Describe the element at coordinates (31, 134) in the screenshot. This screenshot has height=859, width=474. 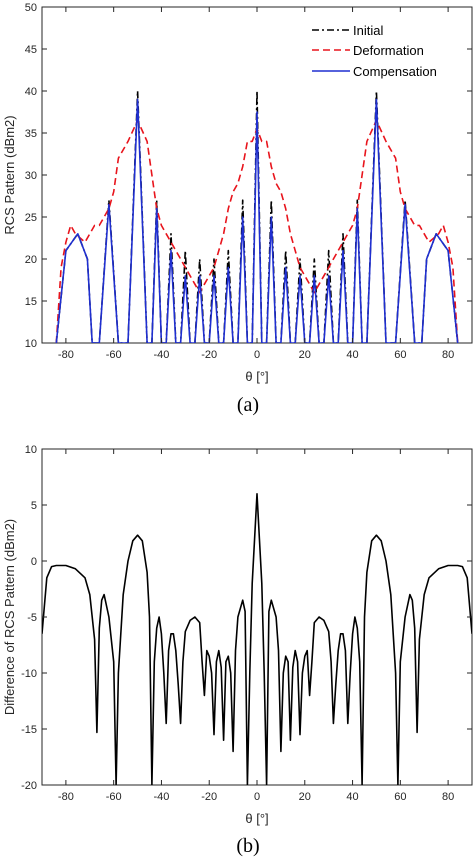
I see `chart-a-y-tick-label: 35` at that location.